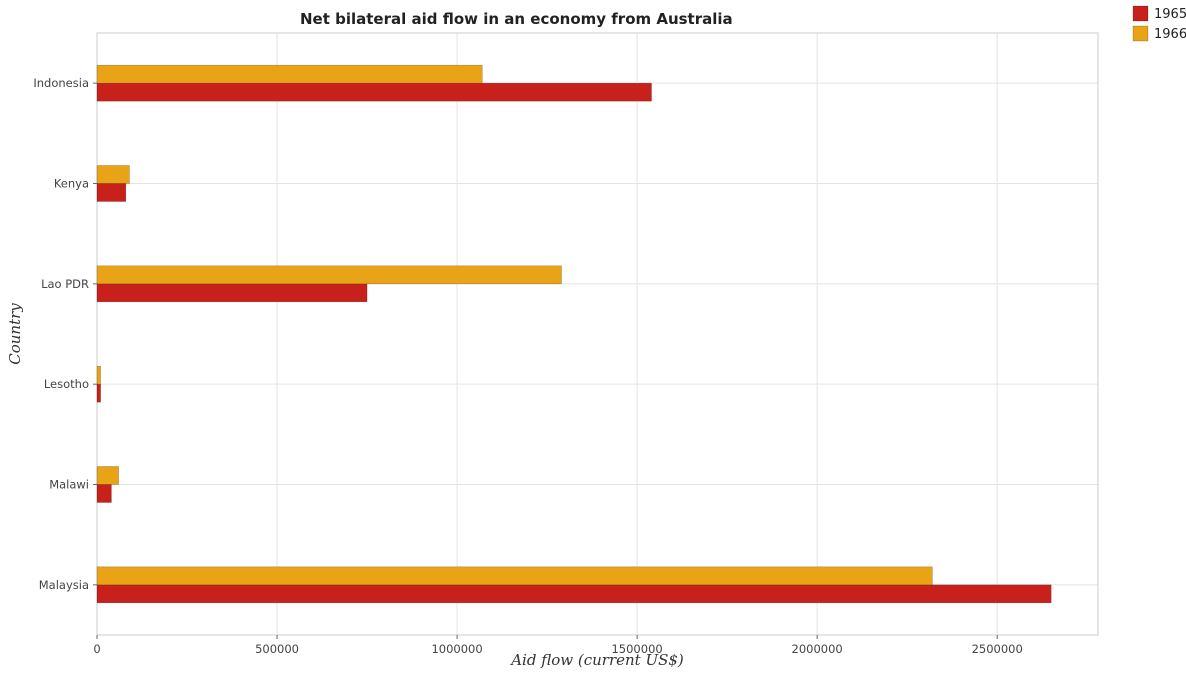 The image size is (1186, 700). What do you see at coordinates (1140, 13) in the screenshot?
I see `legend-swatch-1965` at bounding box center [1140, 13].